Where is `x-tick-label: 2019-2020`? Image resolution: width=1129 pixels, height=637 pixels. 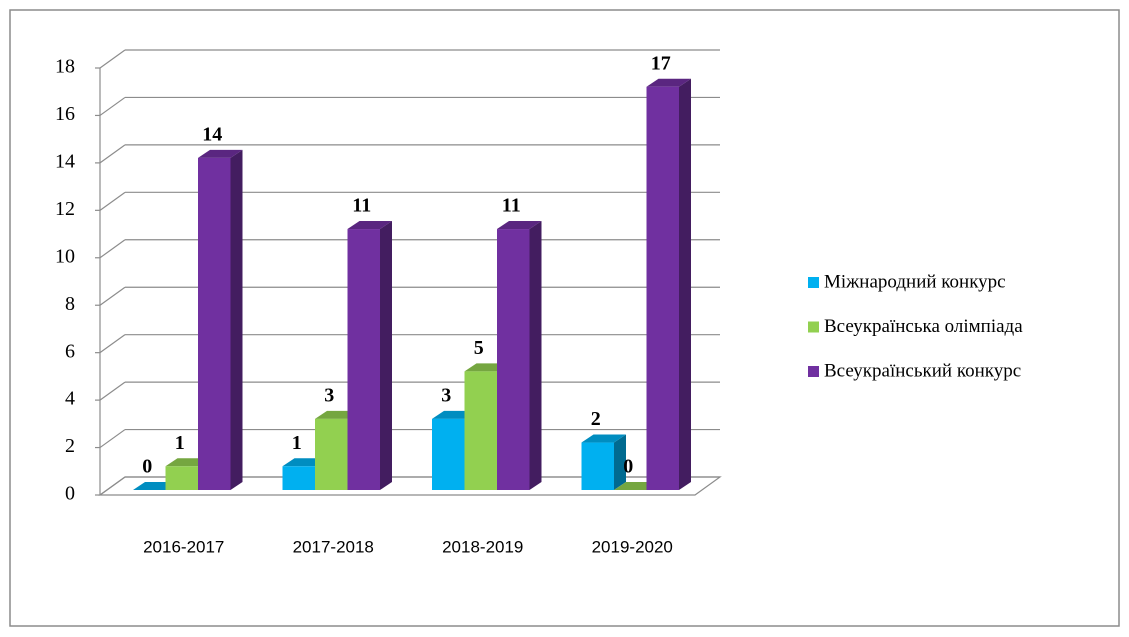 x-tick-label: 2019-2020 is located at coordinates (632, 546).